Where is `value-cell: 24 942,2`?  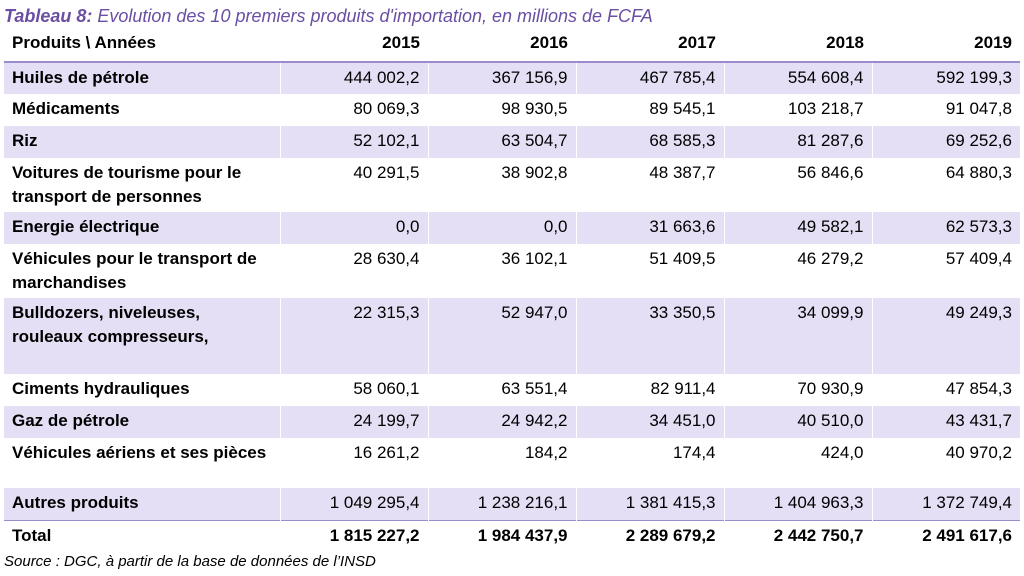
value-cell: 24 942,2 is located at coordinates (501, 422).